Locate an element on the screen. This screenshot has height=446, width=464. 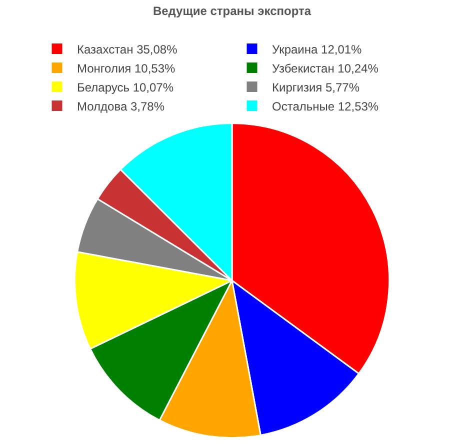
legend-label: Остальные 12,53% is located at coordinates (325, 106).